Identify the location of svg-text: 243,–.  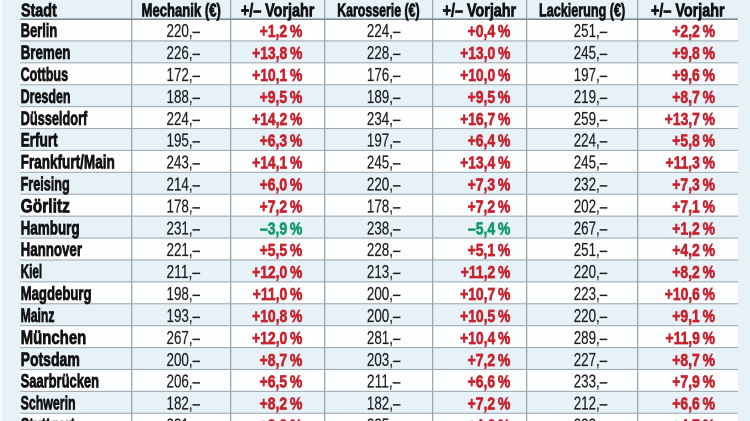
(184, 163).